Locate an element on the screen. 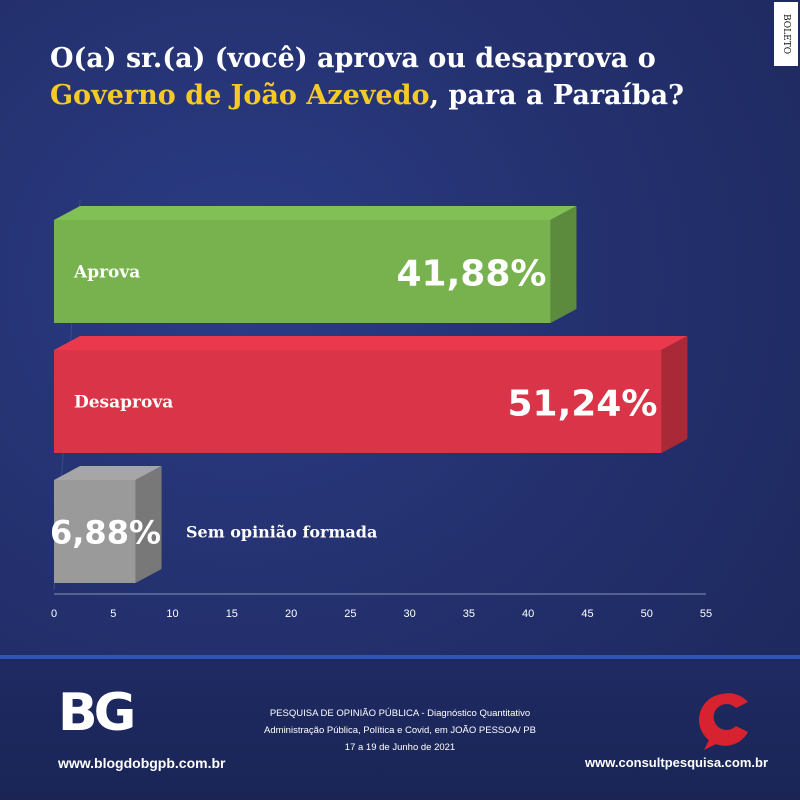 The image size is (800, 800). bar-value-label: 6,88% is located at coordinates (105, 533).